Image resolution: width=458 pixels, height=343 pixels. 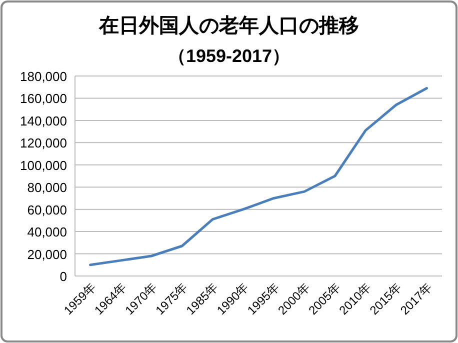 What do you see at coordinates (43, 98) in the screenshot?
I see `y-tick-label: 160,000` at bounding box center [43, 98].